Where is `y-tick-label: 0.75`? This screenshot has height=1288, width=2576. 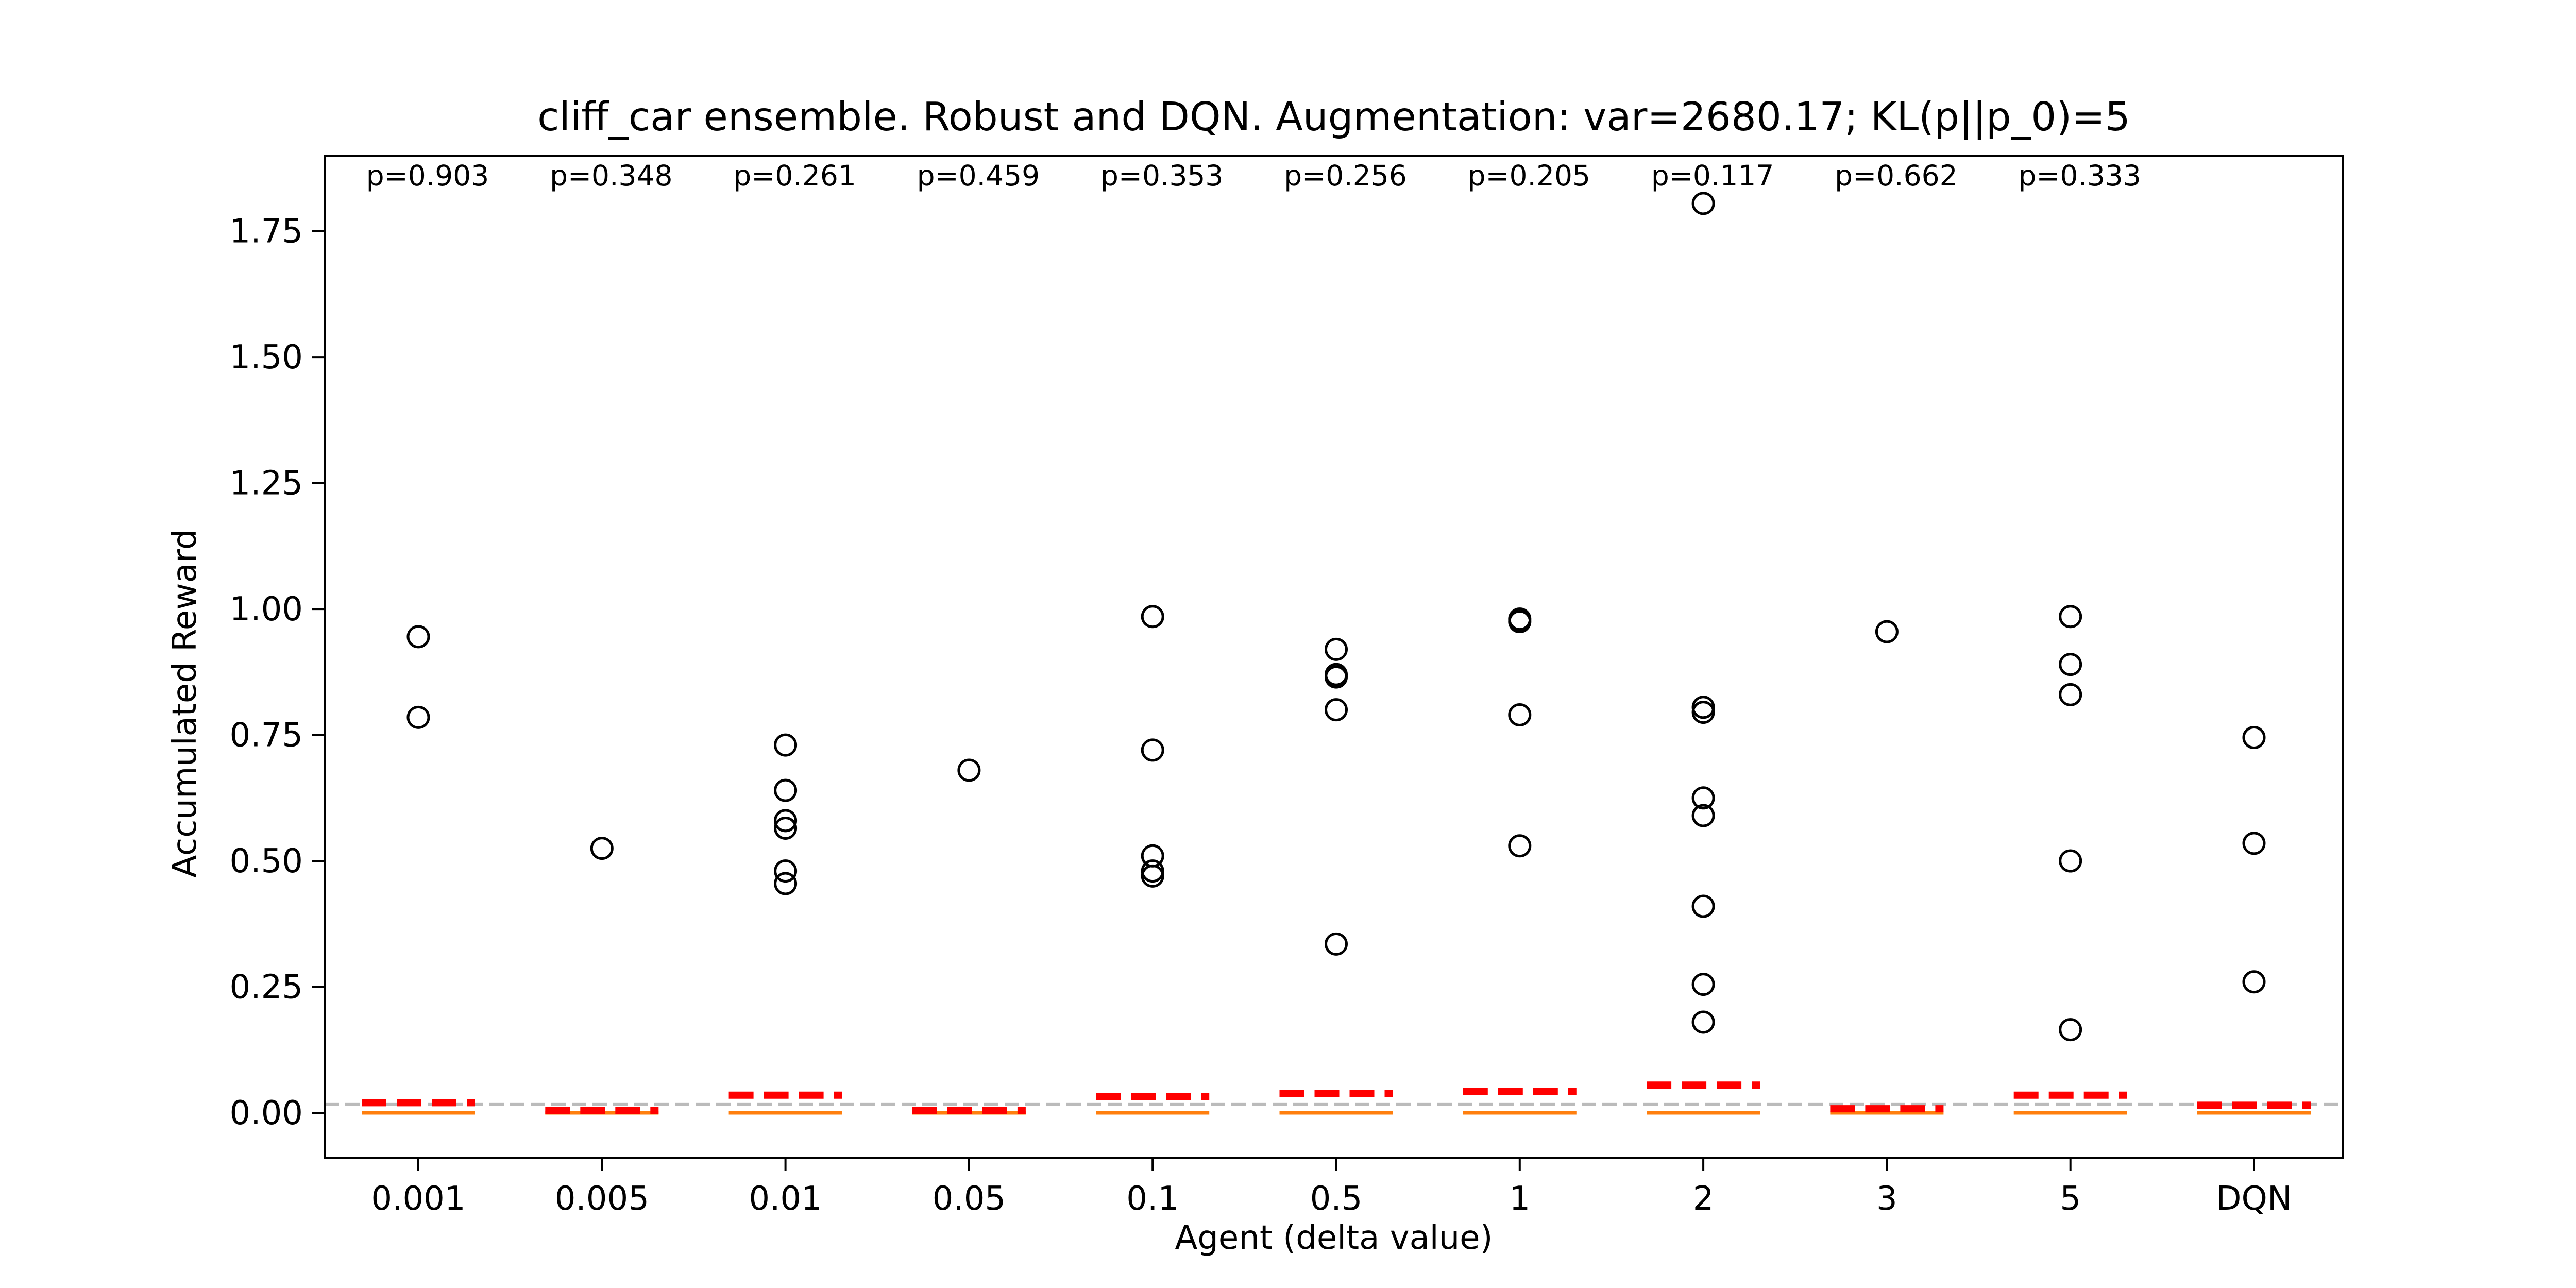
y-tick-label: 0.75 is located at coordinates (266, 736).